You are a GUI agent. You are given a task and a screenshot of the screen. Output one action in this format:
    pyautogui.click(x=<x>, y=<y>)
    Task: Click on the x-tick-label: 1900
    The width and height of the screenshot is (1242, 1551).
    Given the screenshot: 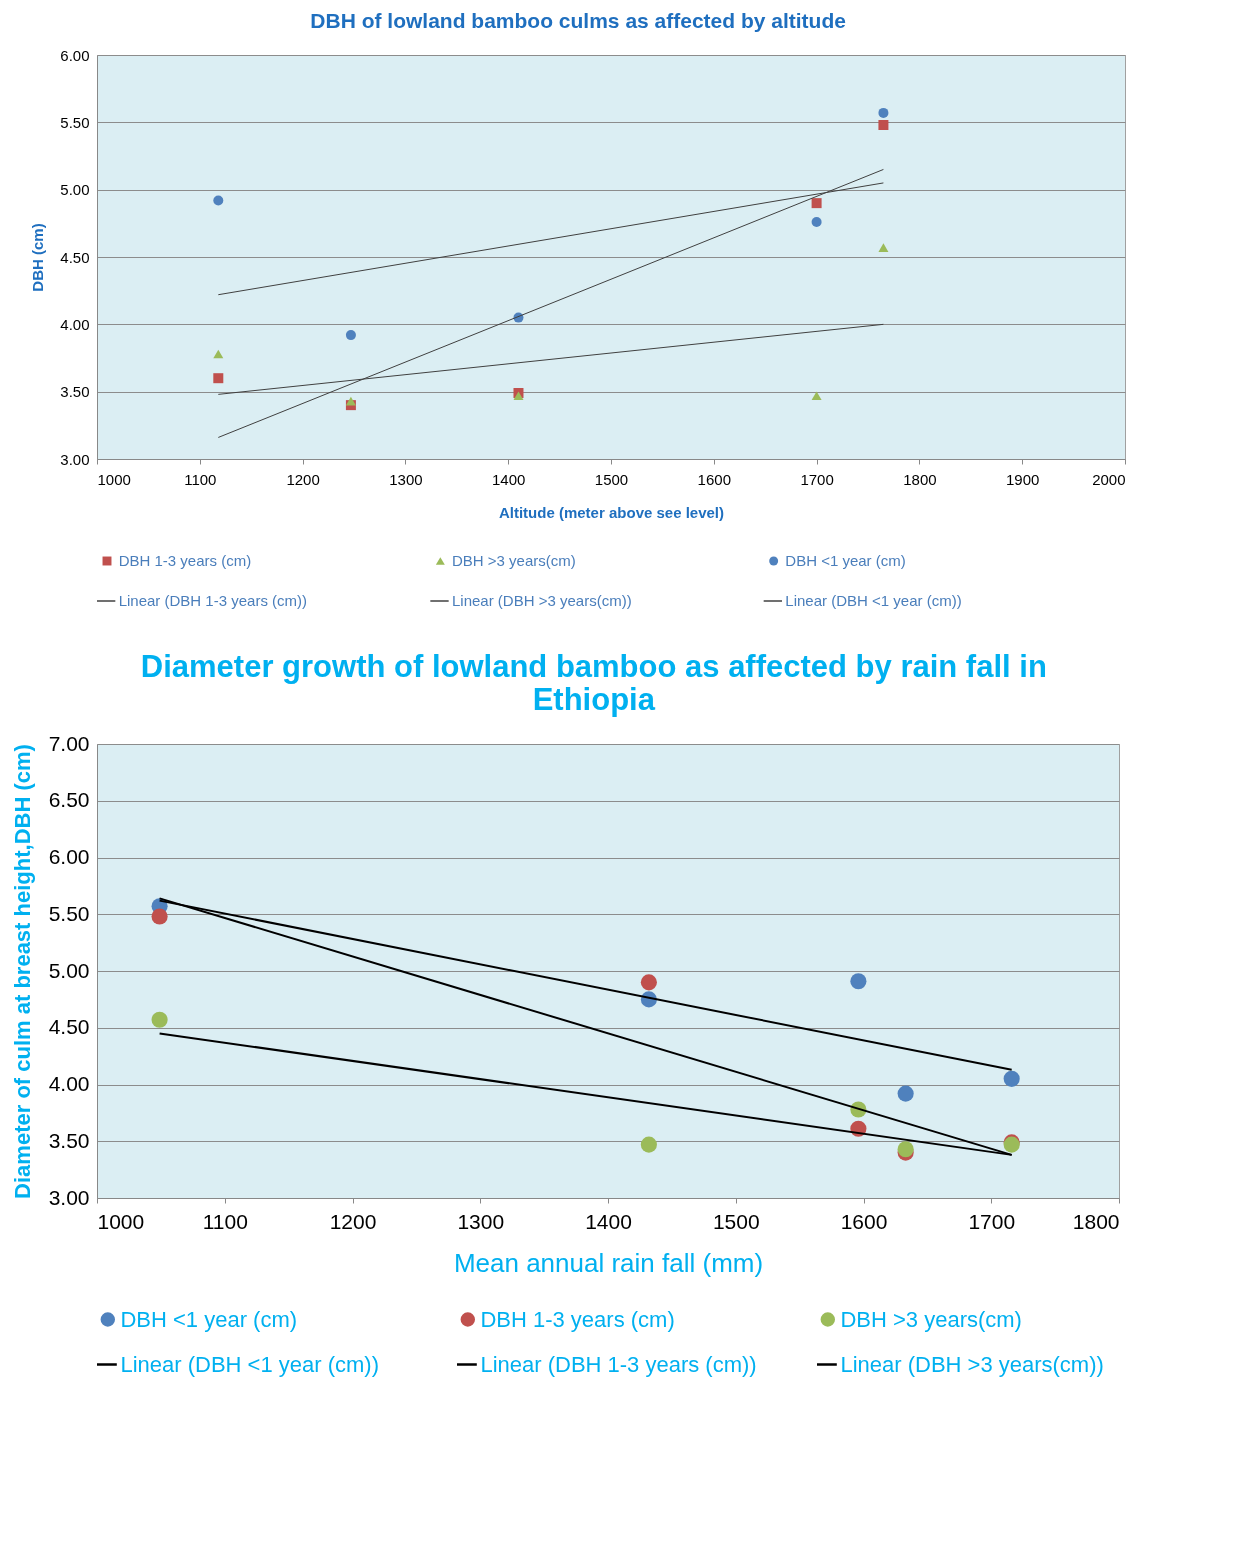 What is the action you would take?
    pyautogui.click(x=1023, y=479)
    